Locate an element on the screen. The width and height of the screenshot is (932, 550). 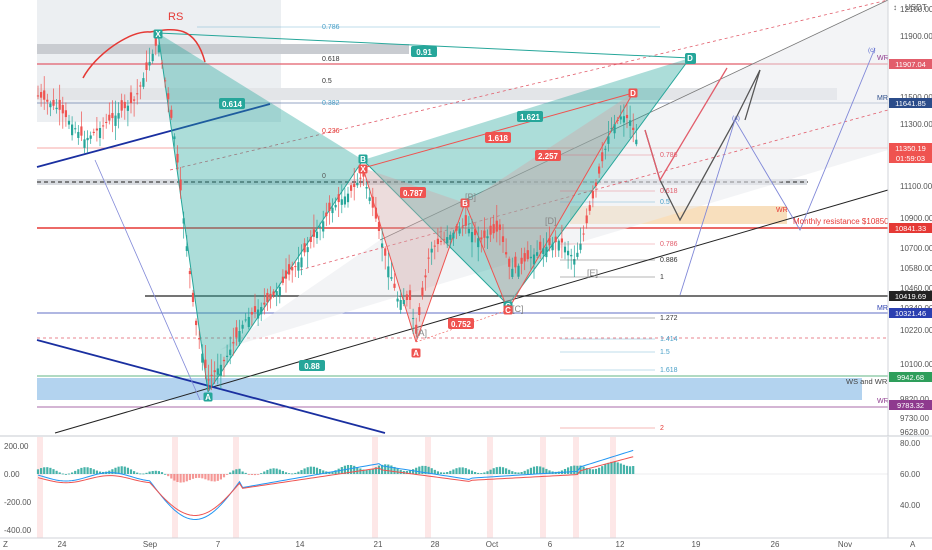
fib-level: 0.382 is located at coordinates (331, 103).